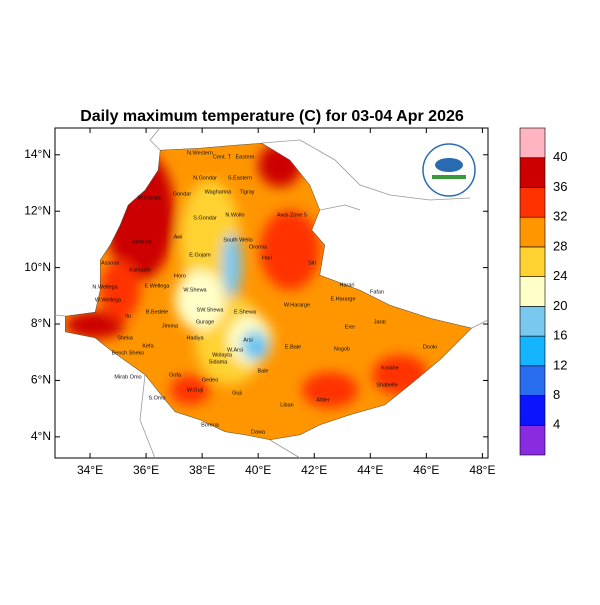 The image size is (600, 605). I want to click on region-label: S.Eastern, so click(240, 178).